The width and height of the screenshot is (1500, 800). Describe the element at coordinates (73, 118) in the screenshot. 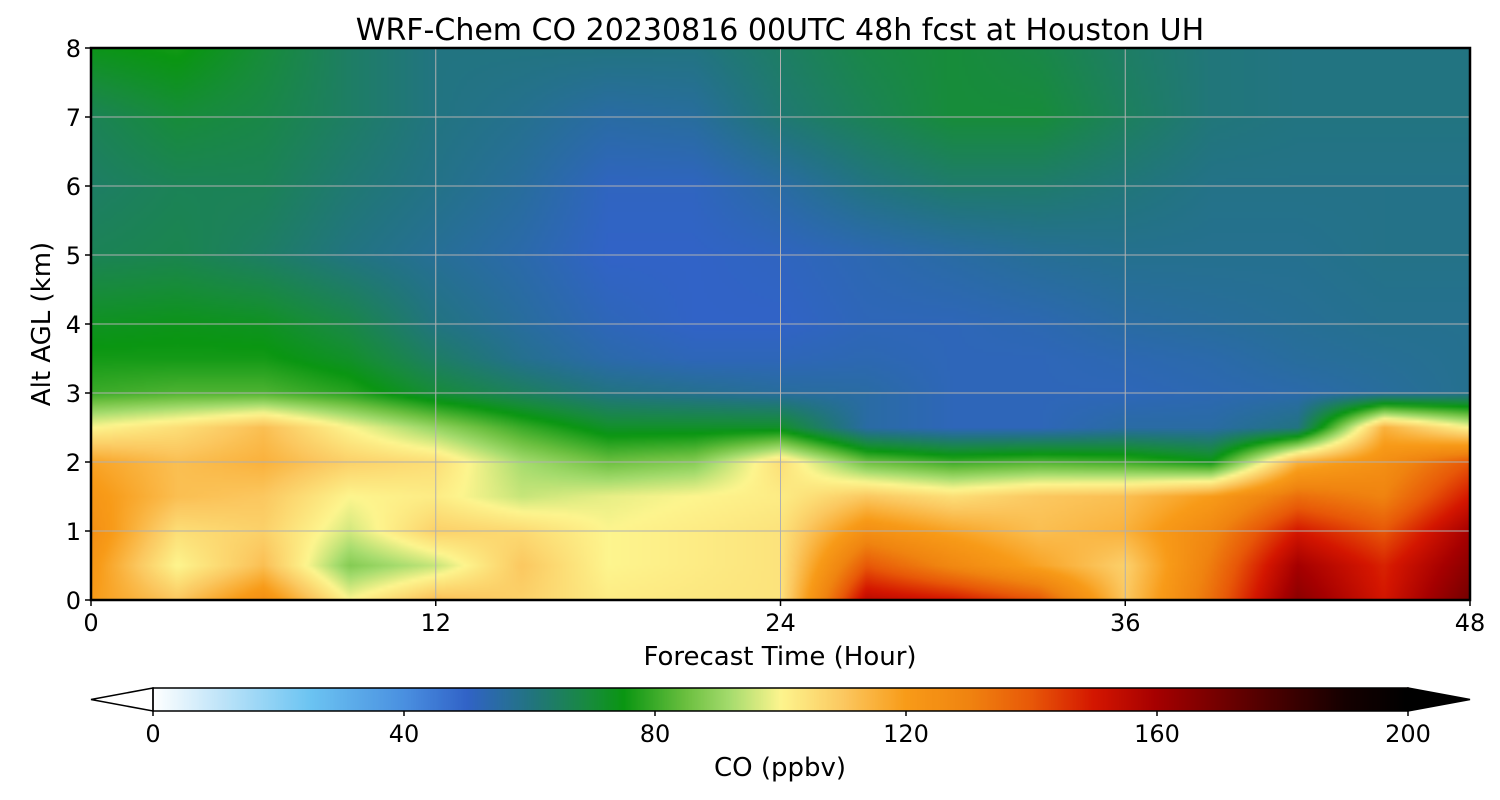

I see `y-tick-label: 7` at that location.